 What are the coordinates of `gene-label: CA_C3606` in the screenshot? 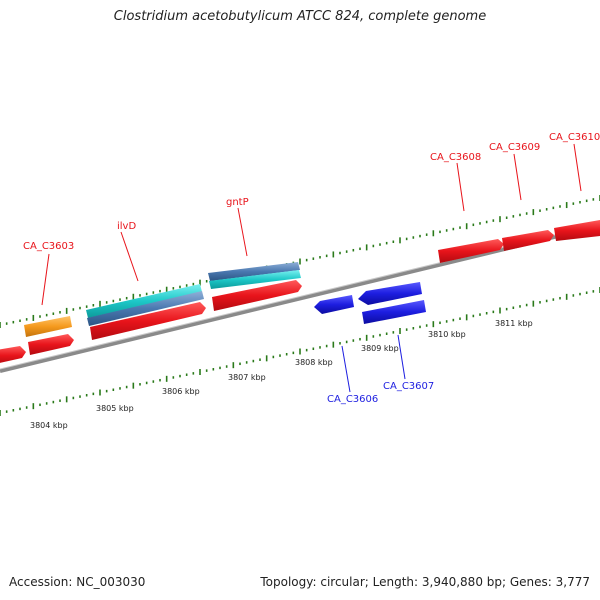 It's located at (352, 399).